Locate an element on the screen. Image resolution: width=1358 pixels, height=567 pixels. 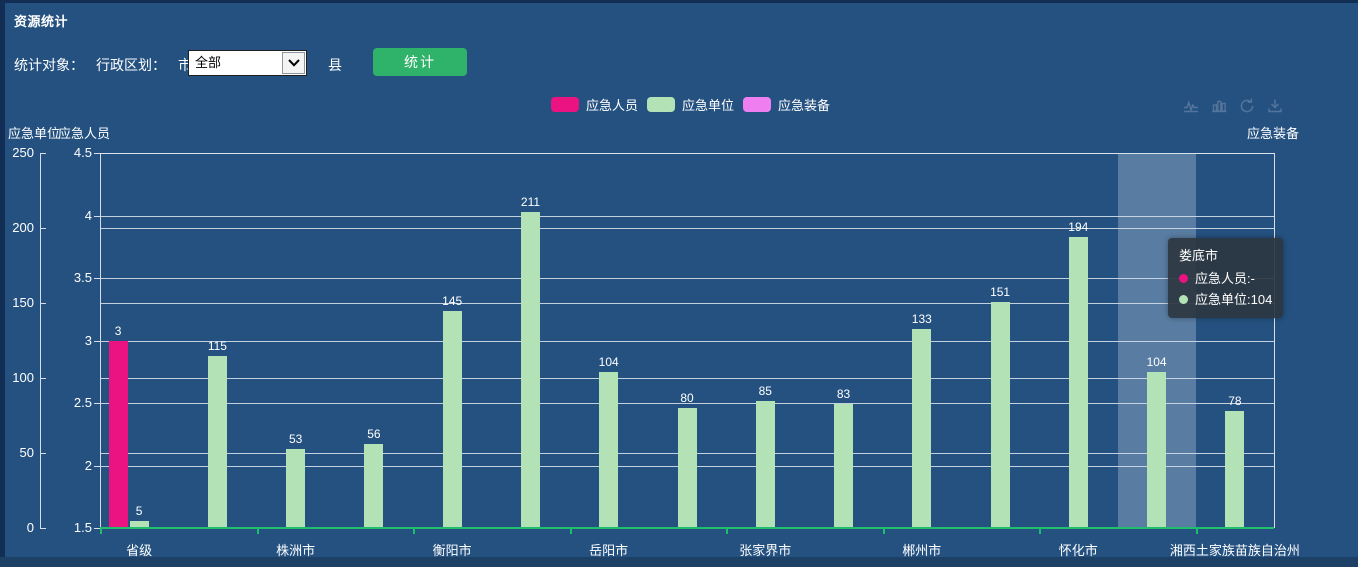
tooltip-title: 娄底市 is located at coordinates (1199, 255).